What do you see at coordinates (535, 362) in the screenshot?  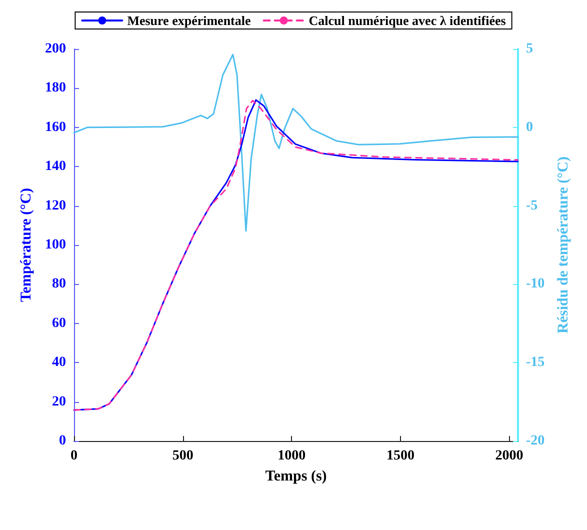 I see `y2-tick-label: -15` at bounding box center [535, 362].